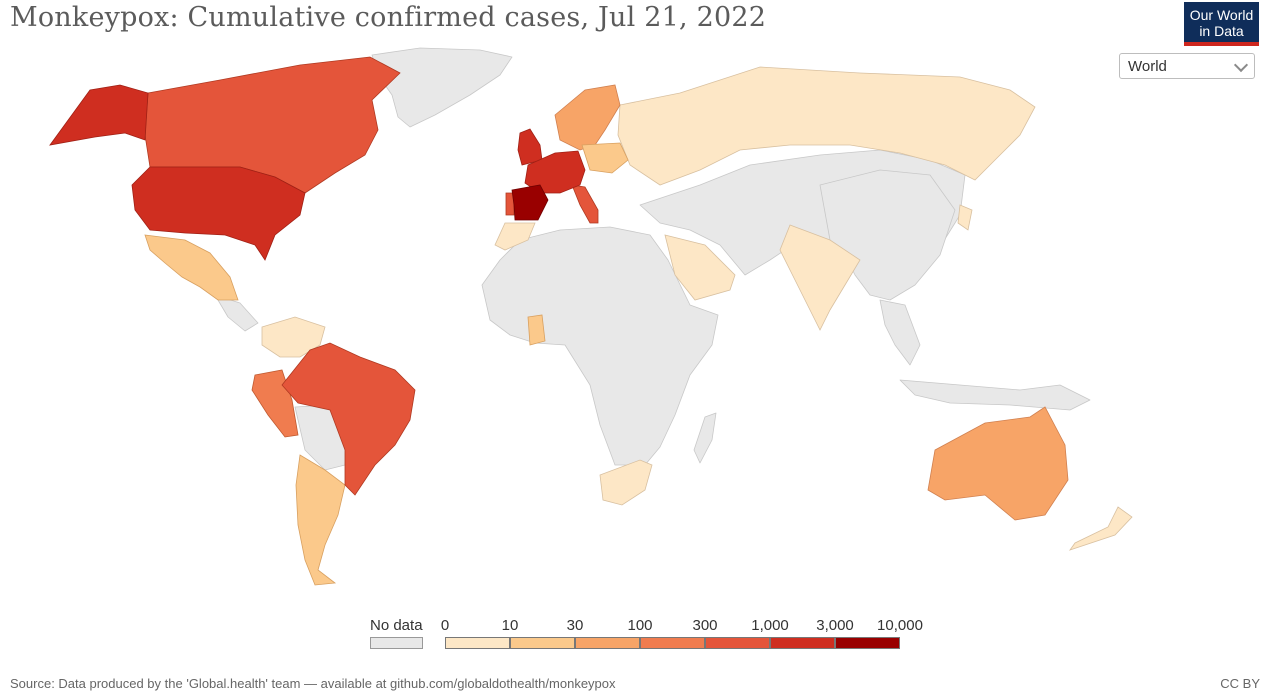  Describe the element at coordinates (445, 625) in the screenshot. I see `legend-tick-label: 0` at that location.